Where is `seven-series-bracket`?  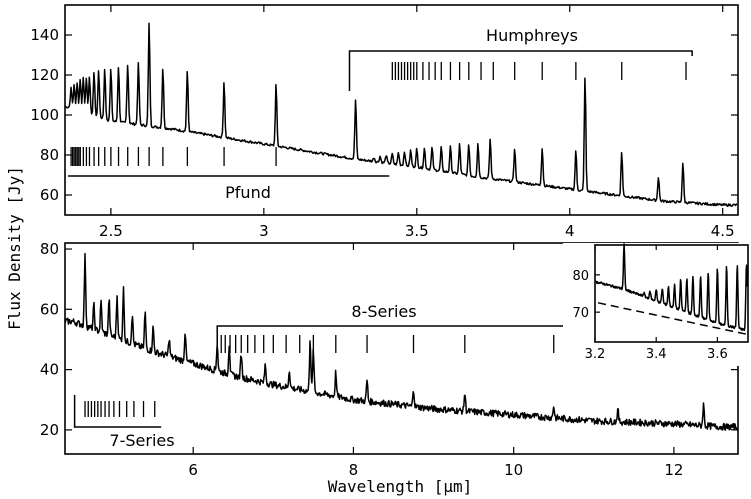
seven-series-bracket is located at coordinates (117, 411).